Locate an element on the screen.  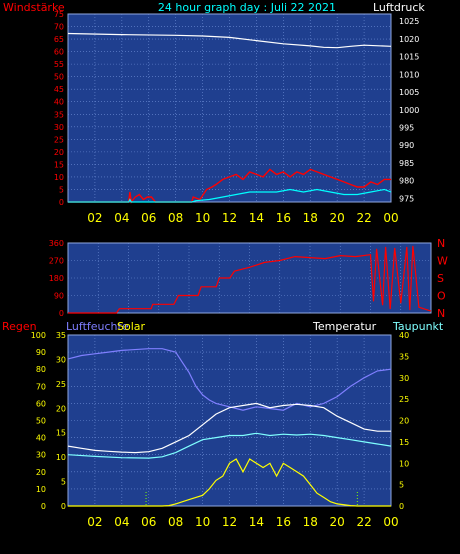
pressure-tick-label: 975 is located at coordinates (406, 198).